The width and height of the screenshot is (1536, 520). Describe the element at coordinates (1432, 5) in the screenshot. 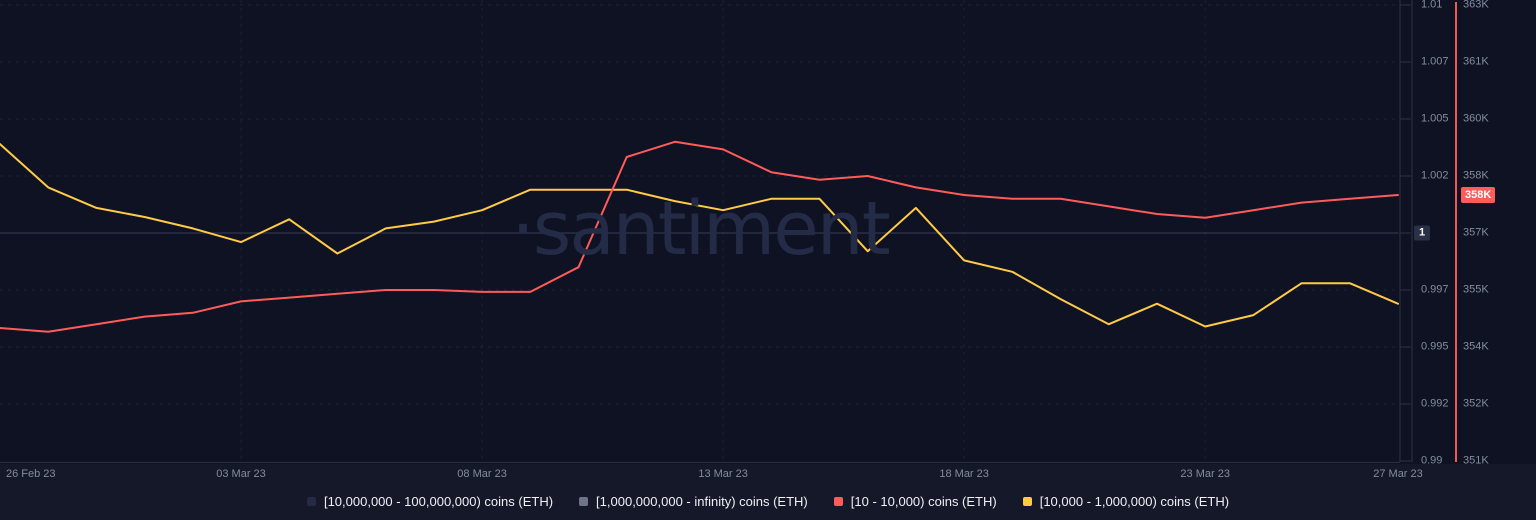

I see `ratio-tick-label: 1.01` at that location.